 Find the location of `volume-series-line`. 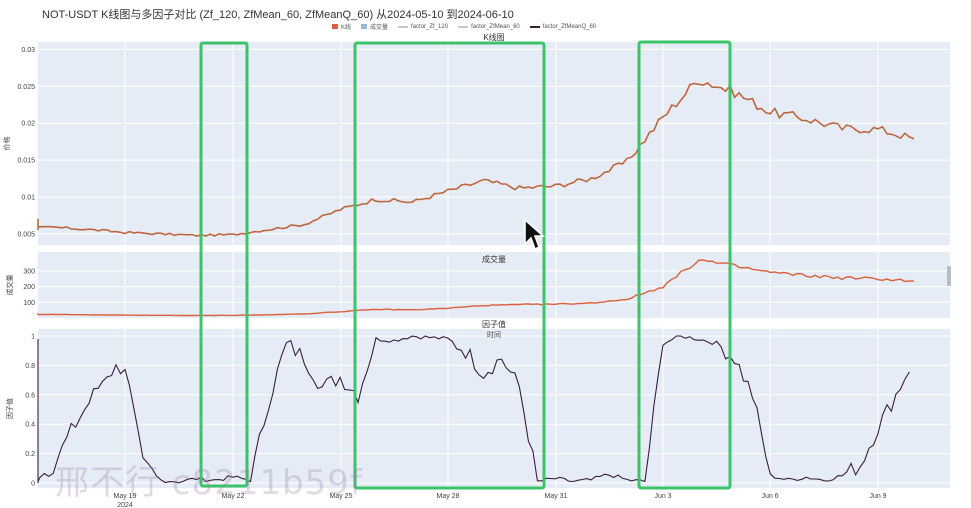

volume-series-line is located at coordinates (475, 288).